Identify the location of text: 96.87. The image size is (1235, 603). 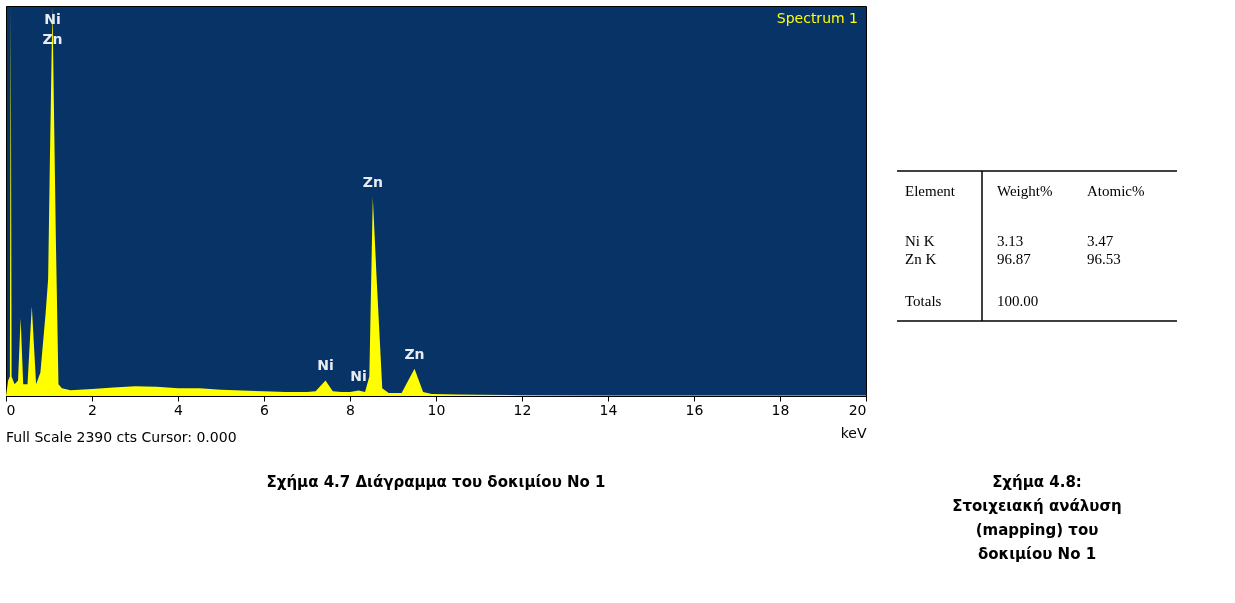
(1014, 259).